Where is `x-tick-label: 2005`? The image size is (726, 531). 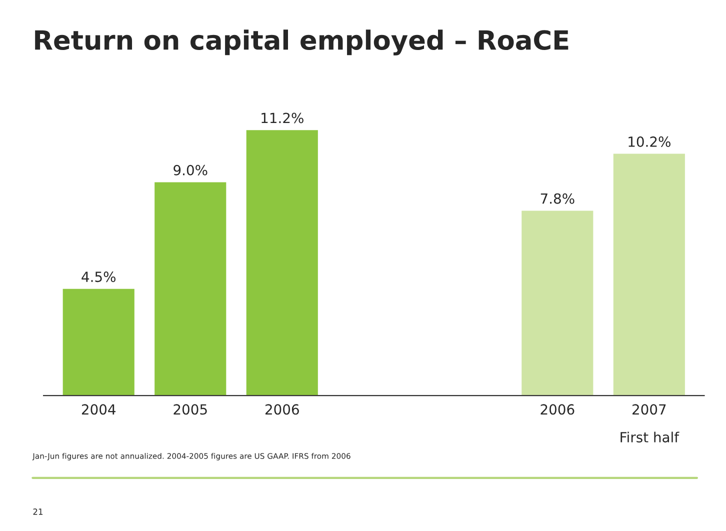 x-tick-label: 2005 is located at coordinates (190, 409).